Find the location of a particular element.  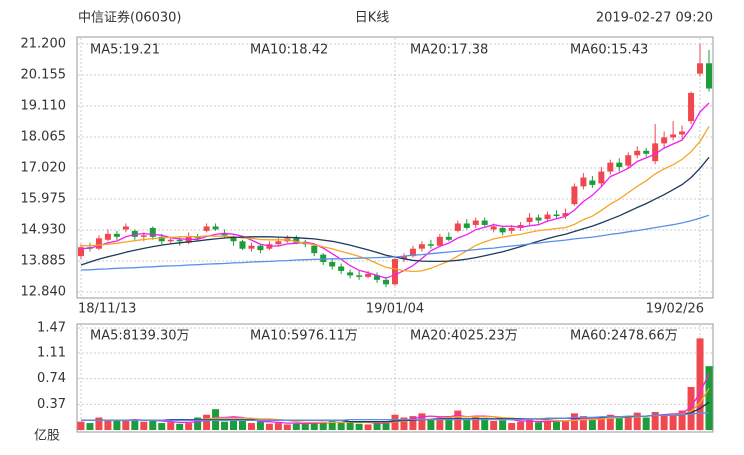

timestamp: 2019-02-27 09:20 is located at coordinates (654, 18).